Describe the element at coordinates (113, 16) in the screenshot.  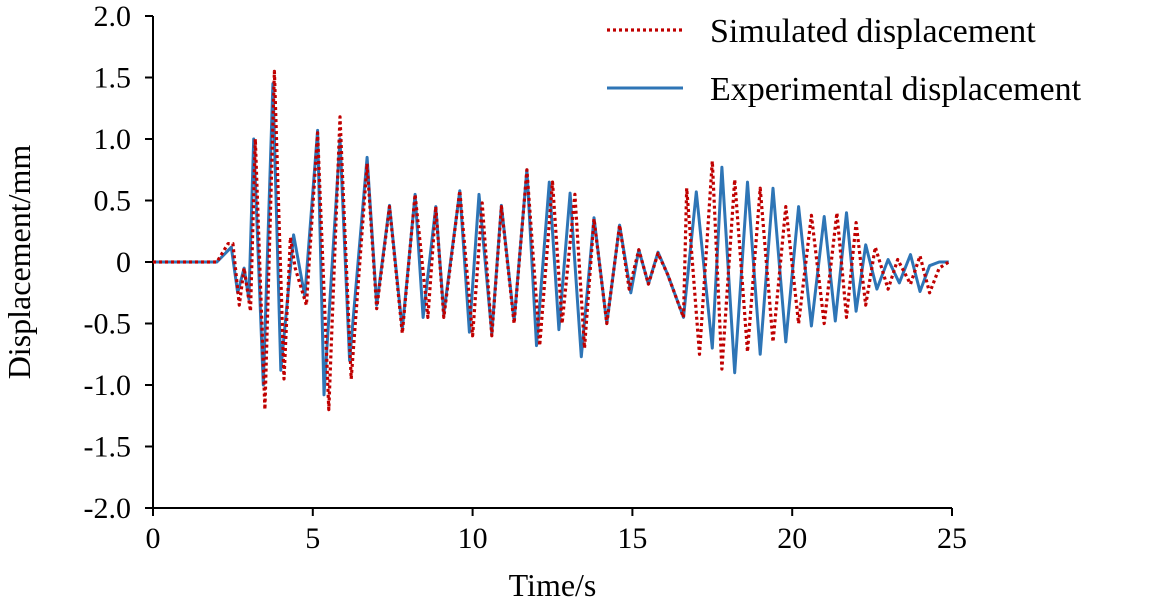
I see `y-tick-label: 2.0` at that location.